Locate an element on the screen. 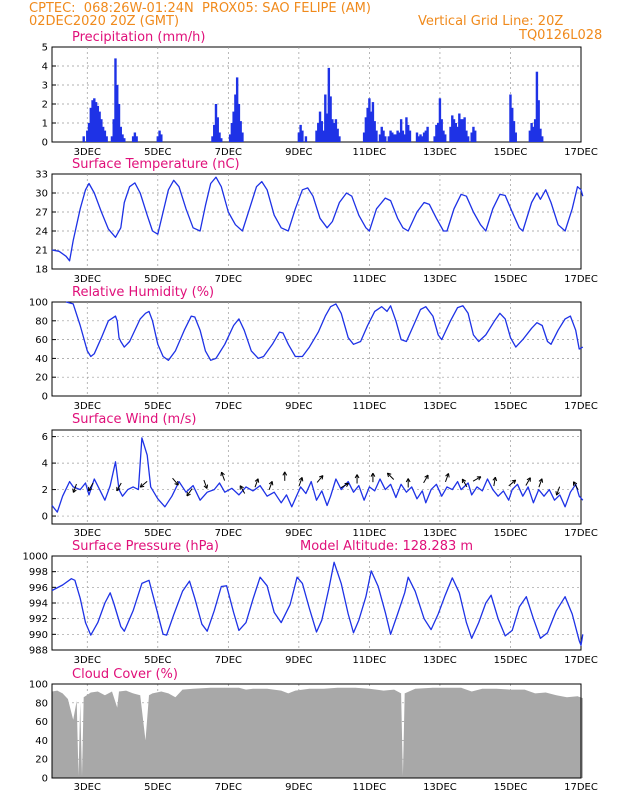  x-tick-label: 9DEC is located at coordinates (298, 279).